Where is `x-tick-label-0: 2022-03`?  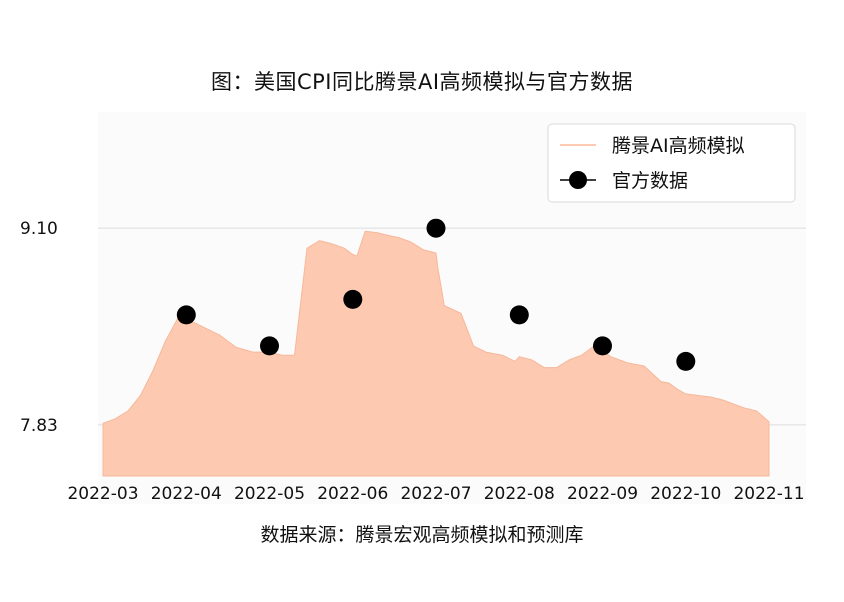
x-tick-label-0: 2022-03 is located at coordinates (102, 494).